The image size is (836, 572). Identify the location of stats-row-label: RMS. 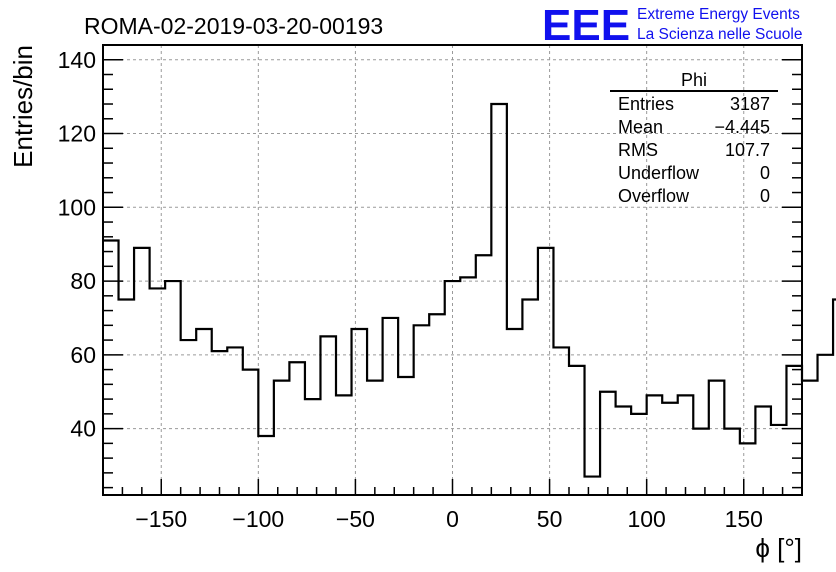
(638, 150).